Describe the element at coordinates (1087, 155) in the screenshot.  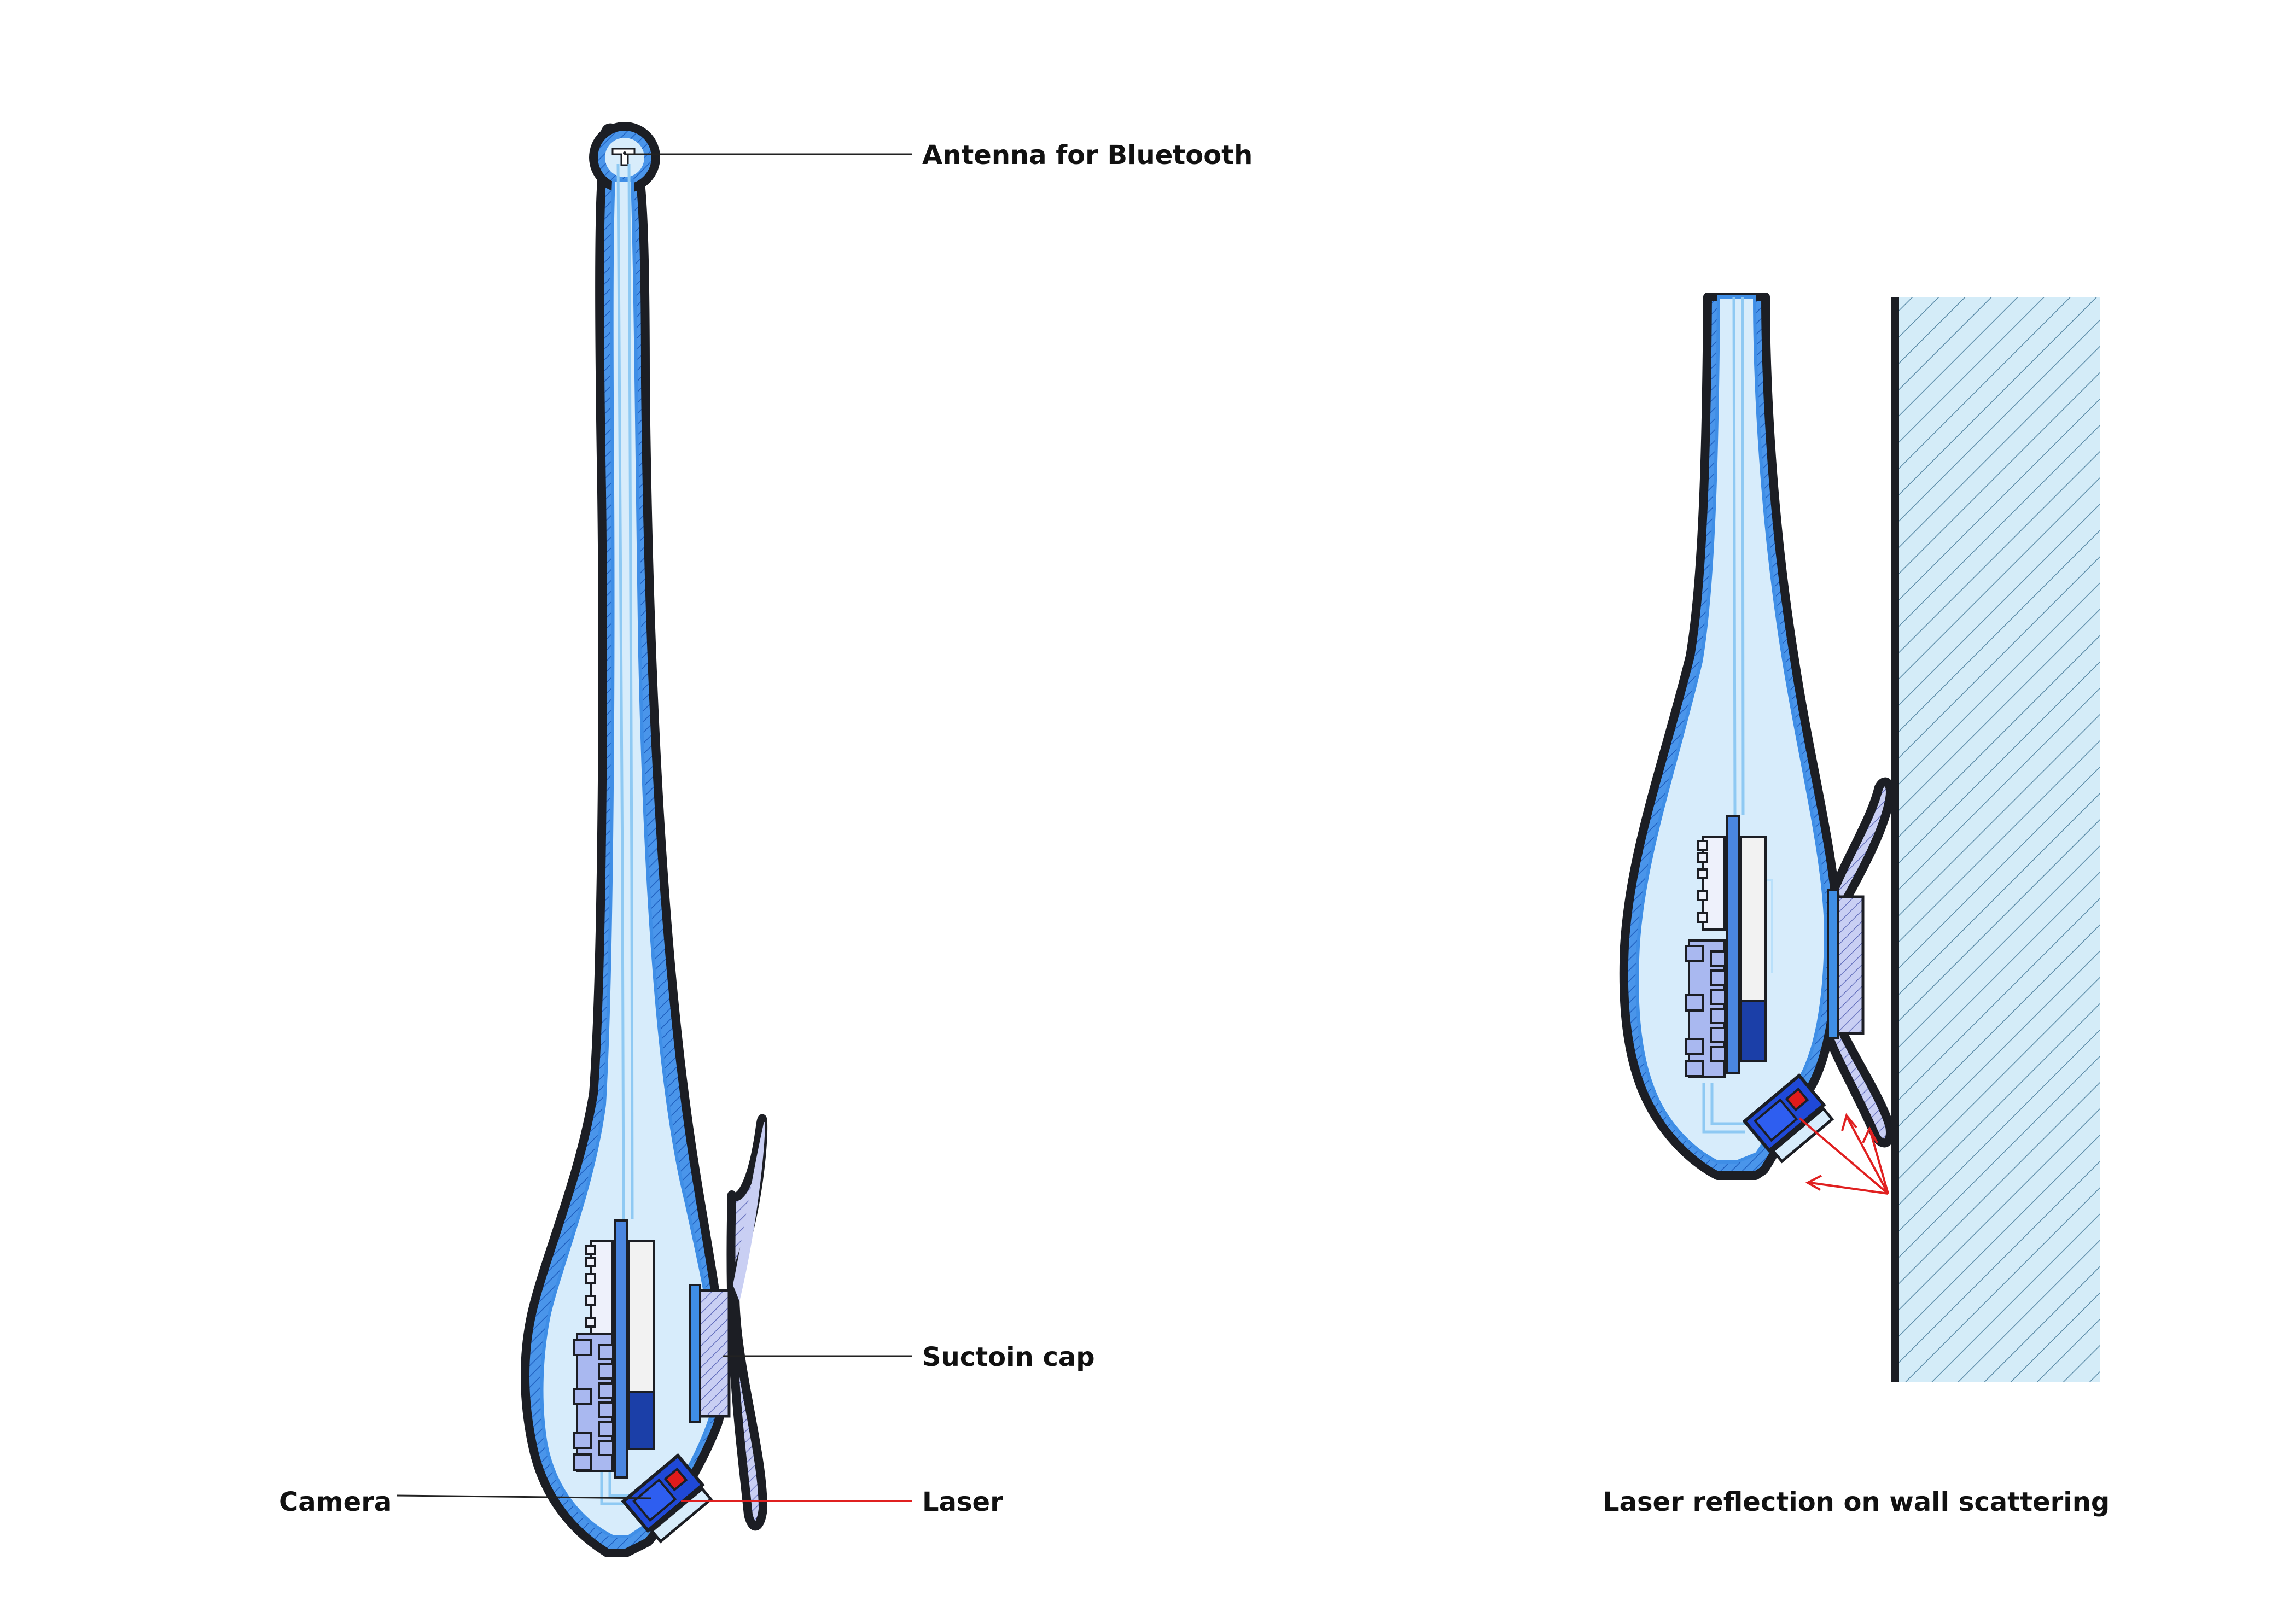
I see `label-antenna: Antenna for Bluetooth` at that location.